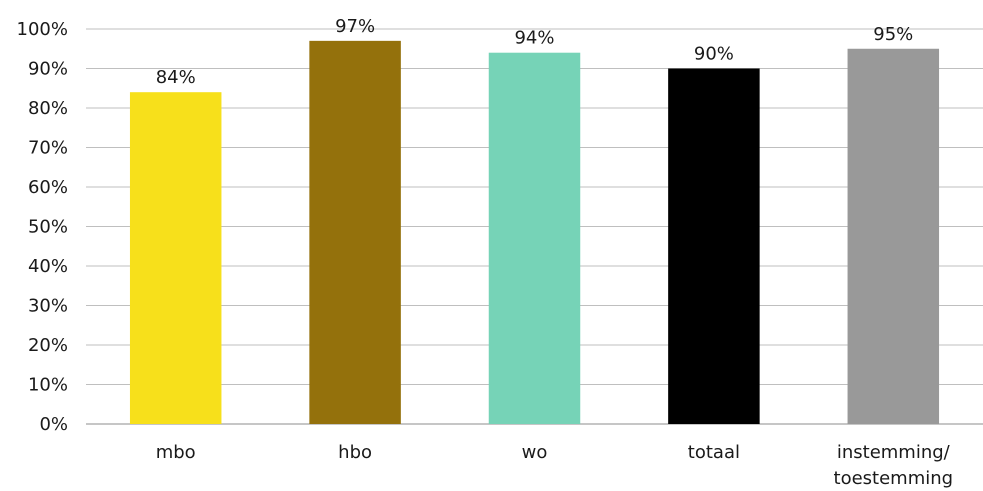 This screenshot has height=491, width=983. Describe the element at coordinates (894, 465) in the screenshot. I see `x-tick-label-4: instemming/toestemming` at that location.